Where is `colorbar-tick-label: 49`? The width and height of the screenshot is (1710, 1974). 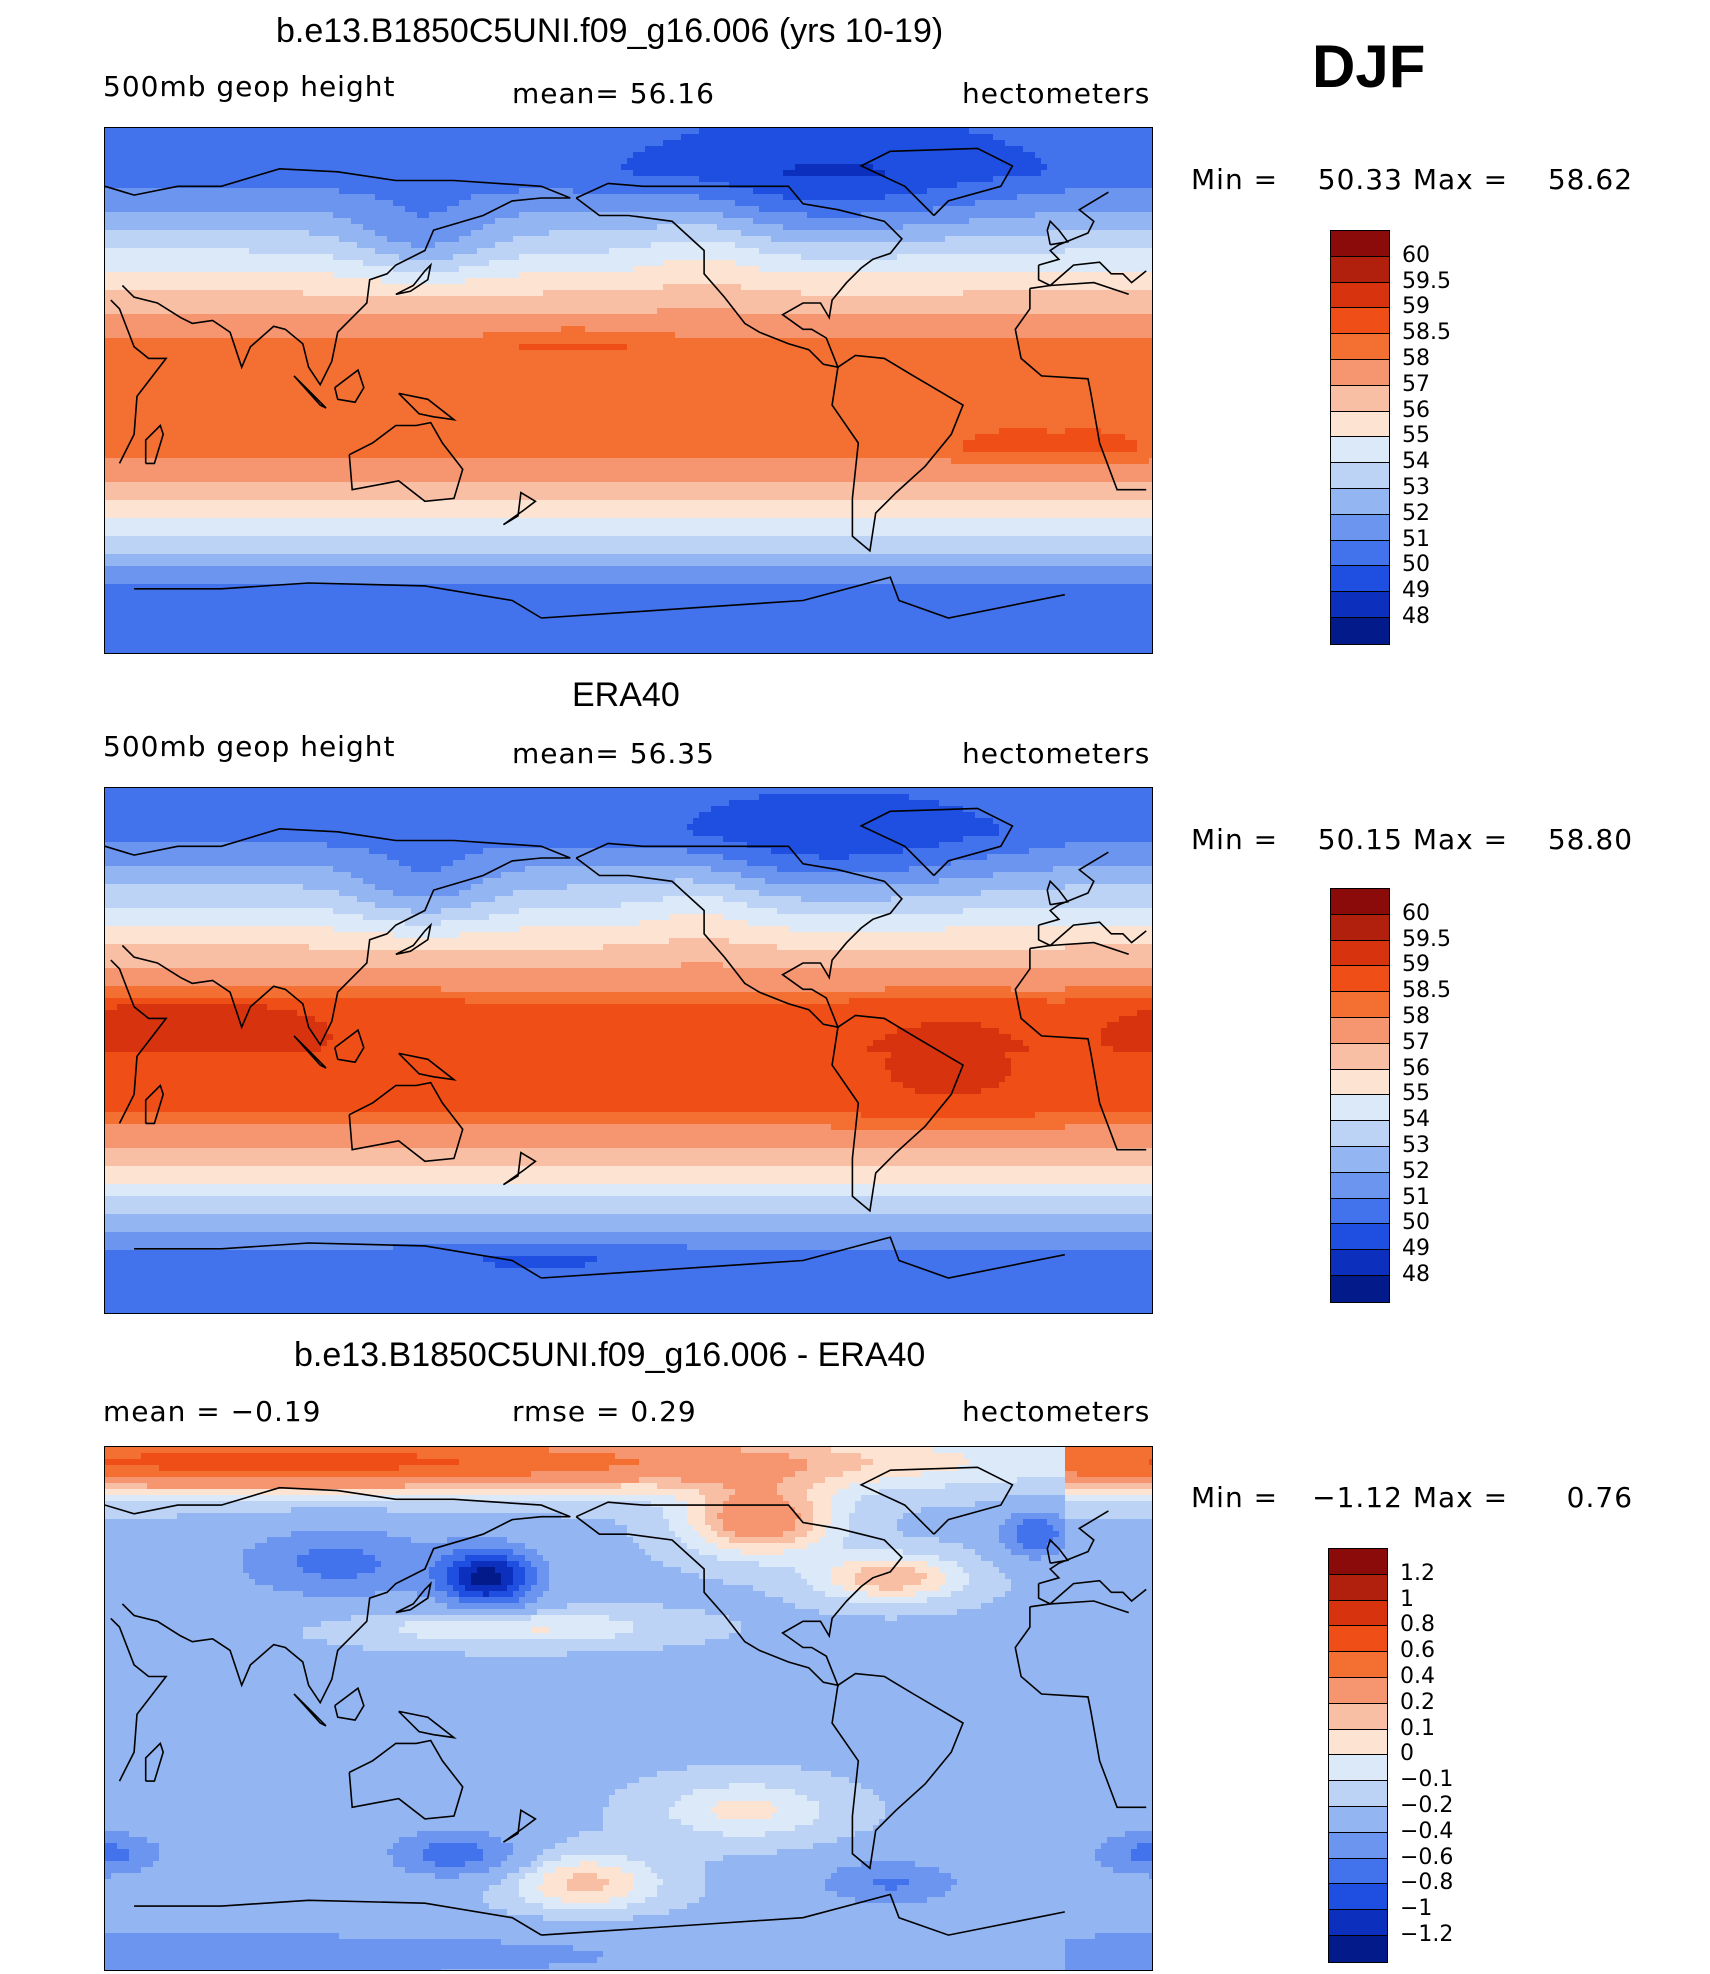
colorbar-tick-label: 49 is located at coordinates (1416, 591).